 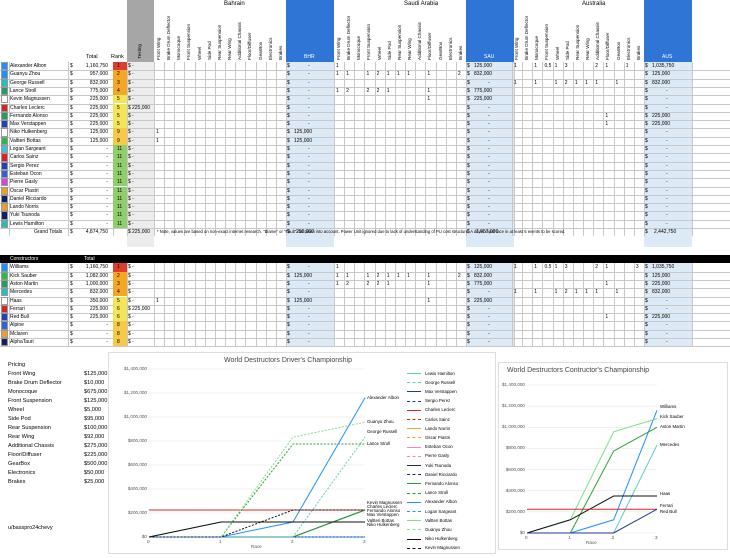 What do you see at coordinates (365, 157) in the screenshot?
I see `driver-row: Carlos Sainz $ -11 $ - $ - $ - $ -` at bounding box center [365, 157].